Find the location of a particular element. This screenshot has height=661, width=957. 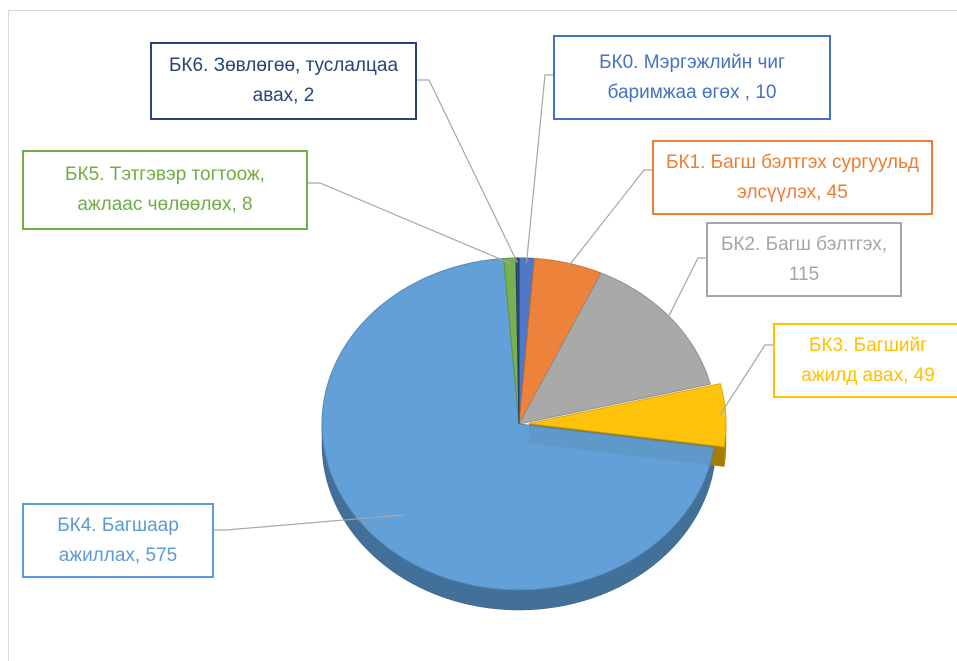

category-name: БК3. Багшийг ажилд авах, is located at coordinates (864, 360).